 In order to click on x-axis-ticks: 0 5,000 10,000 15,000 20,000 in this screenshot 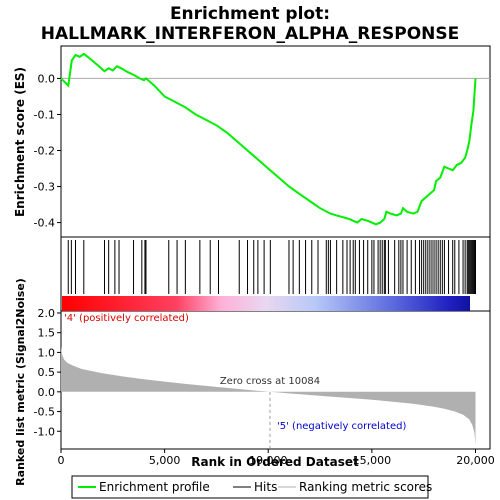, I will do `click(276, 458)`.